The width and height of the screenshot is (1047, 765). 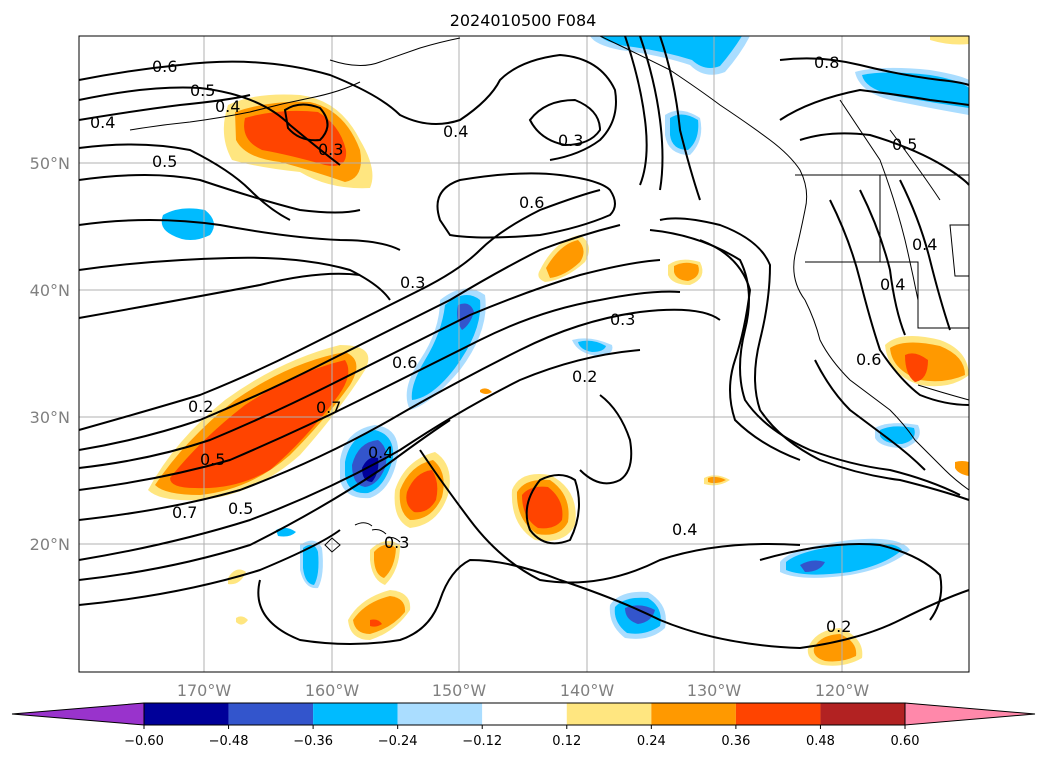 I want to click on colorbar-tick-label: 0.60, so click(x=905, y=741).